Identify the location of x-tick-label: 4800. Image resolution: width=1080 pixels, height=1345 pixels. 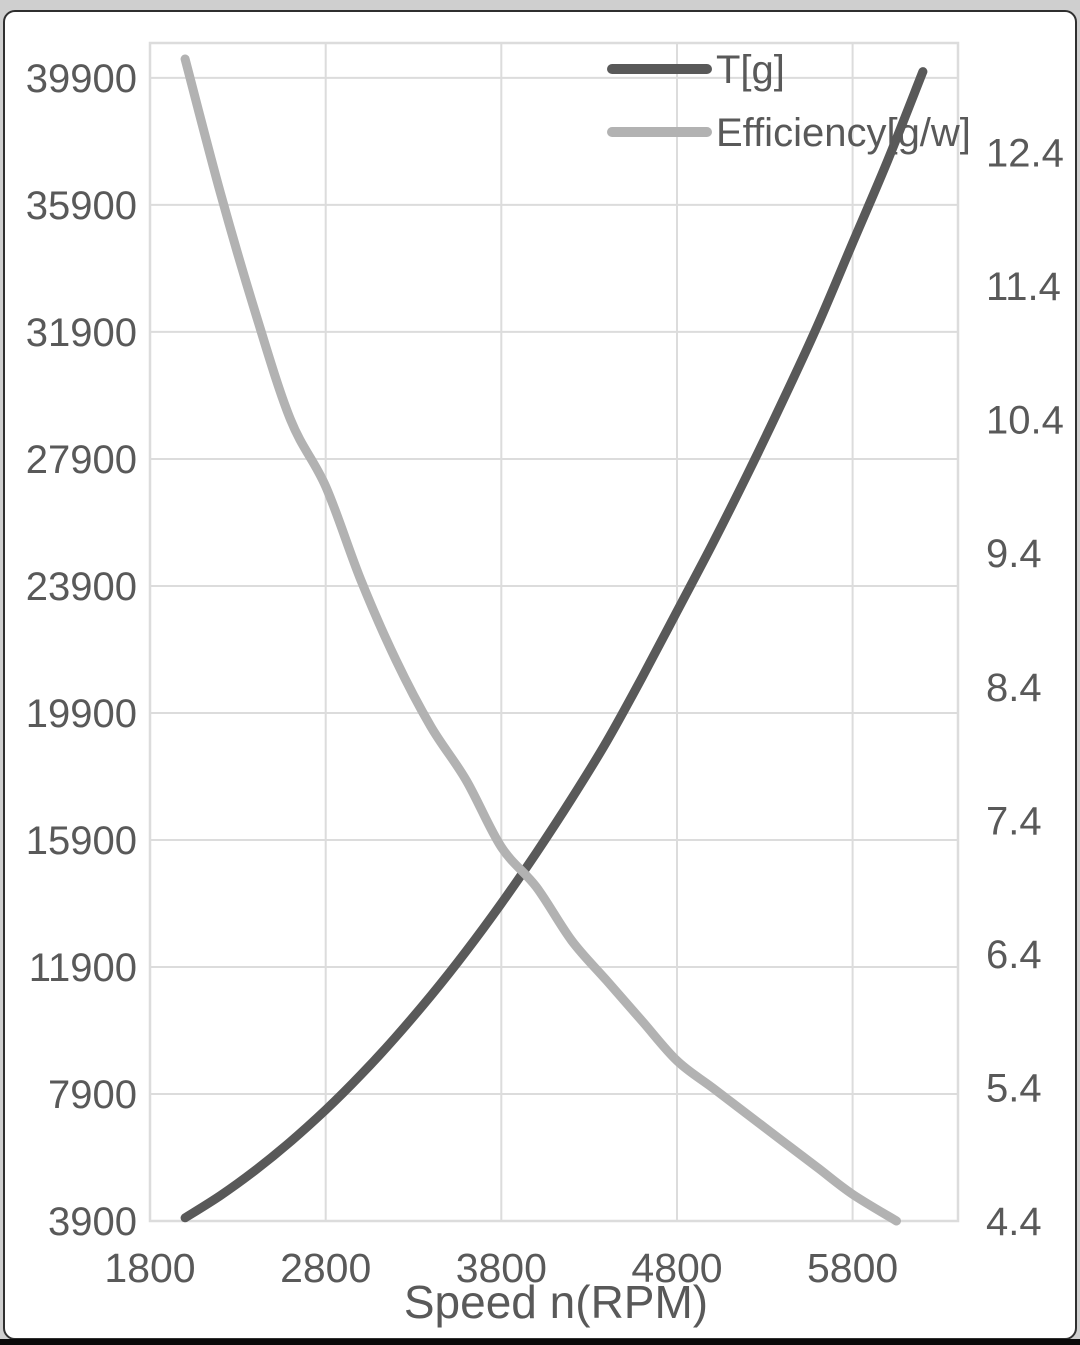
(676, 1268).